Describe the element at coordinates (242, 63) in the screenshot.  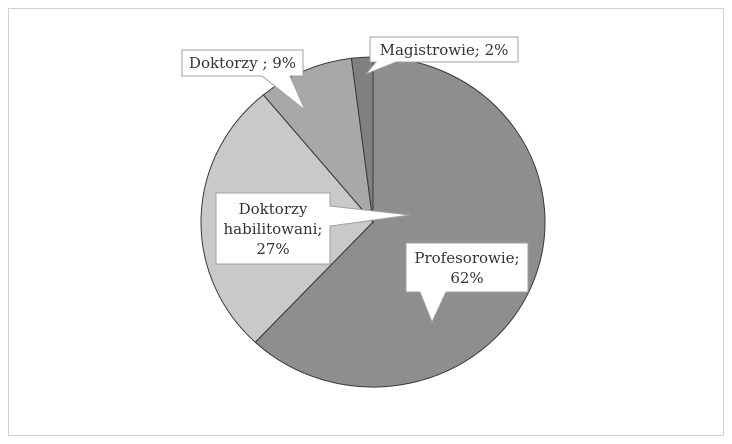
I see `data-label: Doktorzy ; 9%` at that location.